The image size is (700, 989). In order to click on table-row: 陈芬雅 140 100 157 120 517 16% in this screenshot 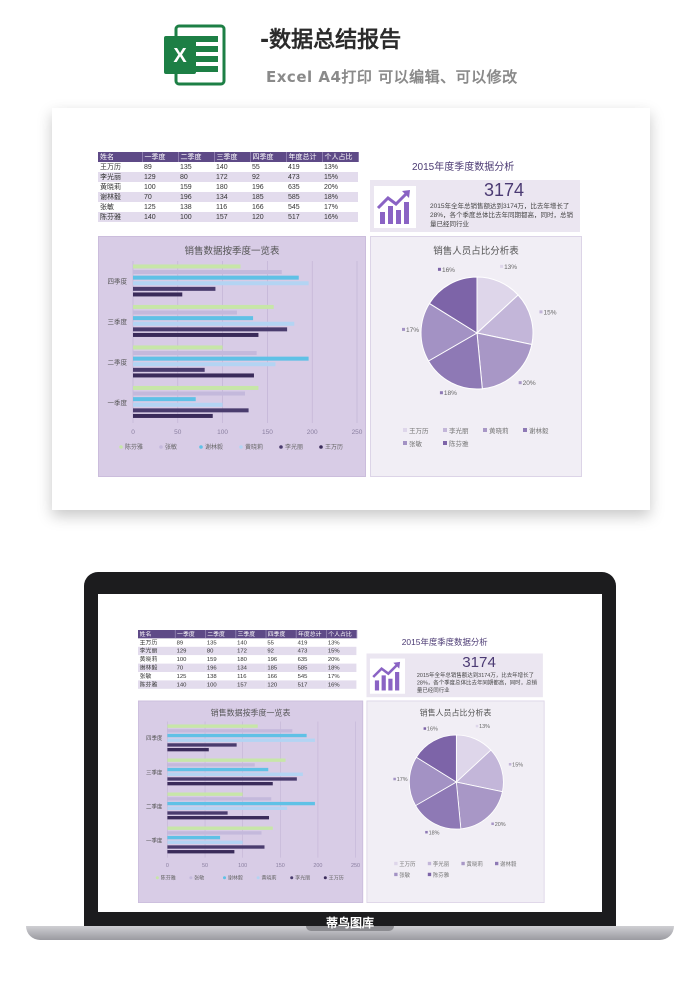, I will do `click(247, 684)`.